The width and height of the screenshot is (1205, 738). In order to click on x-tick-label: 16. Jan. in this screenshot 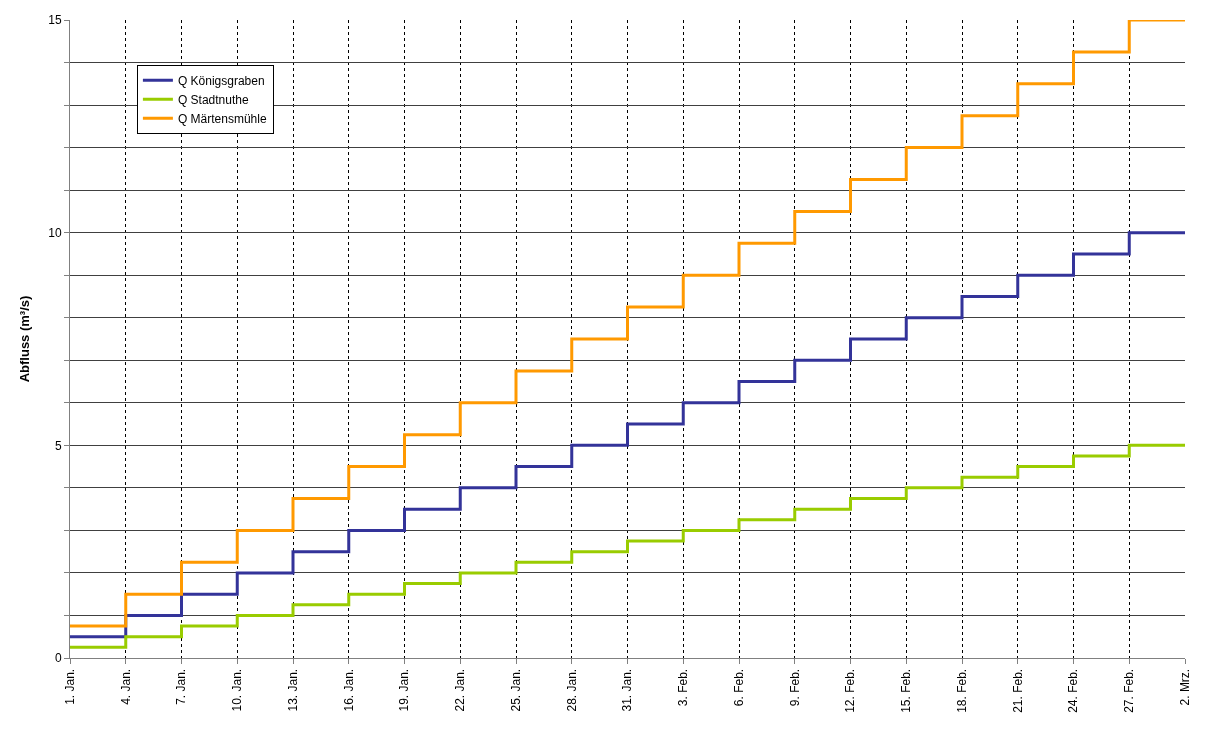, I will do `click(348, 690)`.